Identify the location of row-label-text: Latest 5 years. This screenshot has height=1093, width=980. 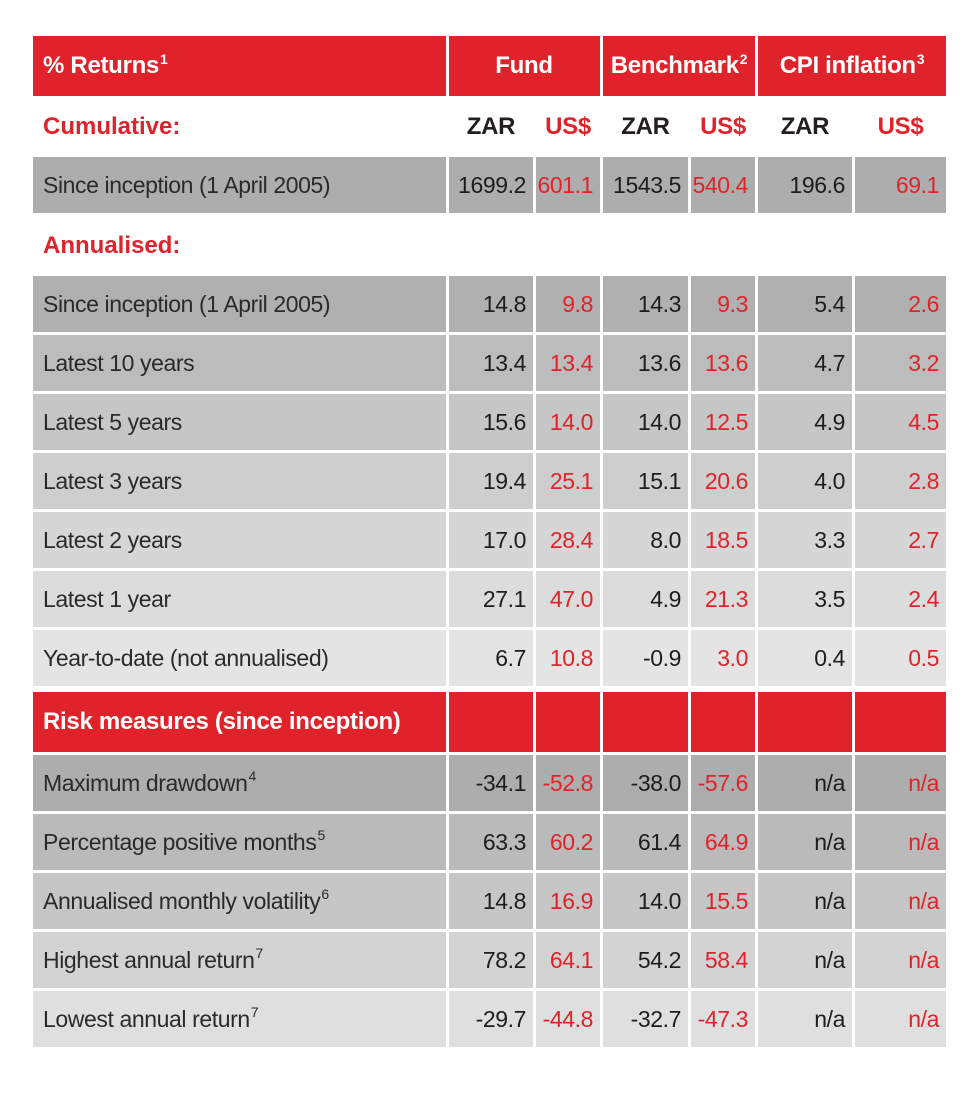
(112, 421).